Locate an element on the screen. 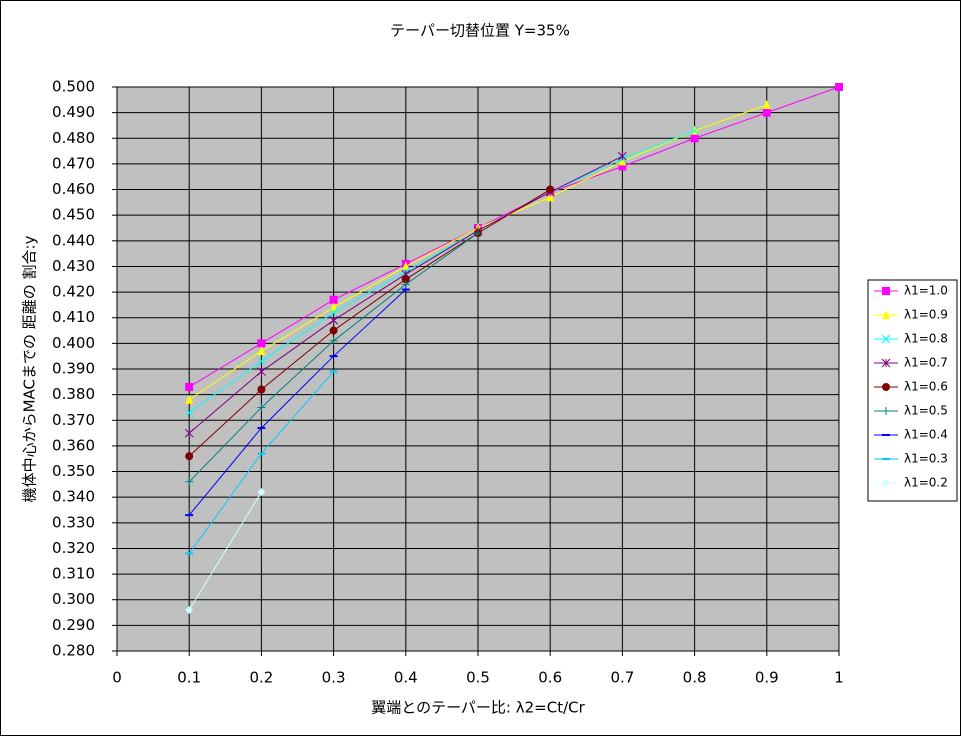  y-tick-label: 0.410 is located at coordinates (73, 317).